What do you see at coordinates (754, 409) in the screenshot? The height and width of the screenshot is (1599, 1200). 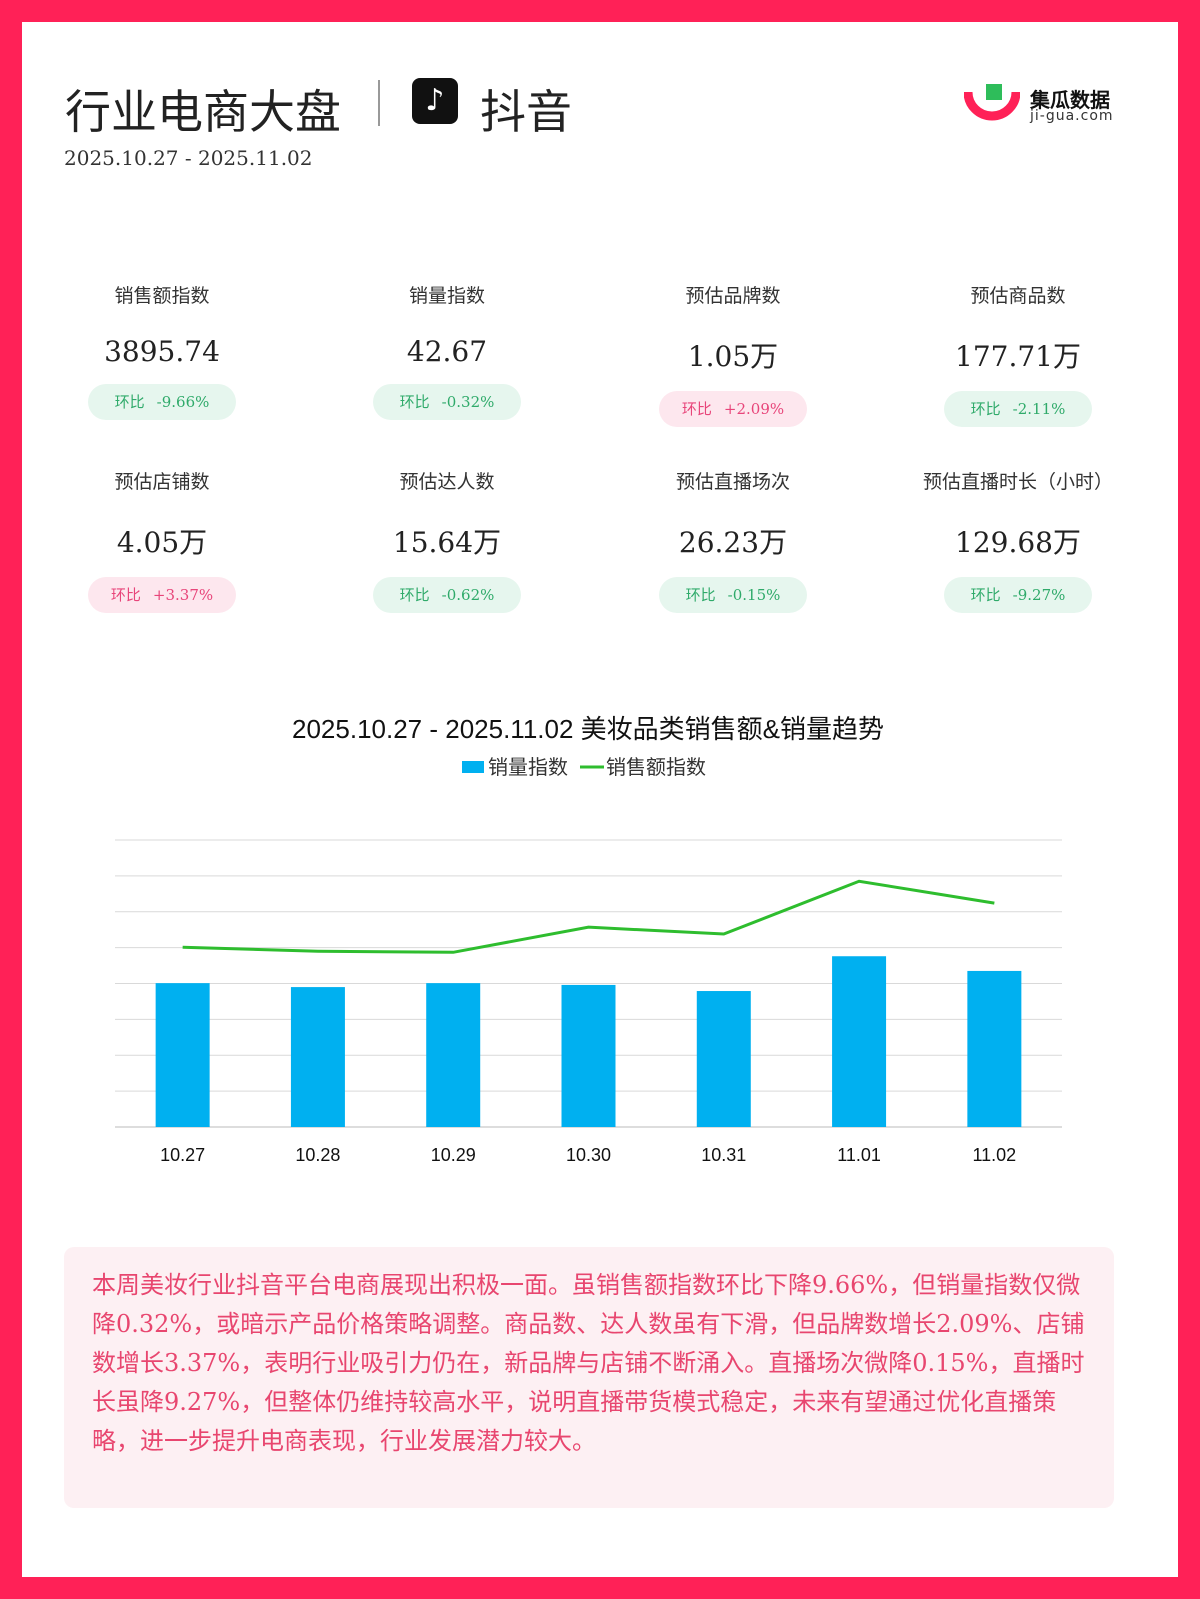 I see `change-value: +2.09%` at bounding box center [754, 409].